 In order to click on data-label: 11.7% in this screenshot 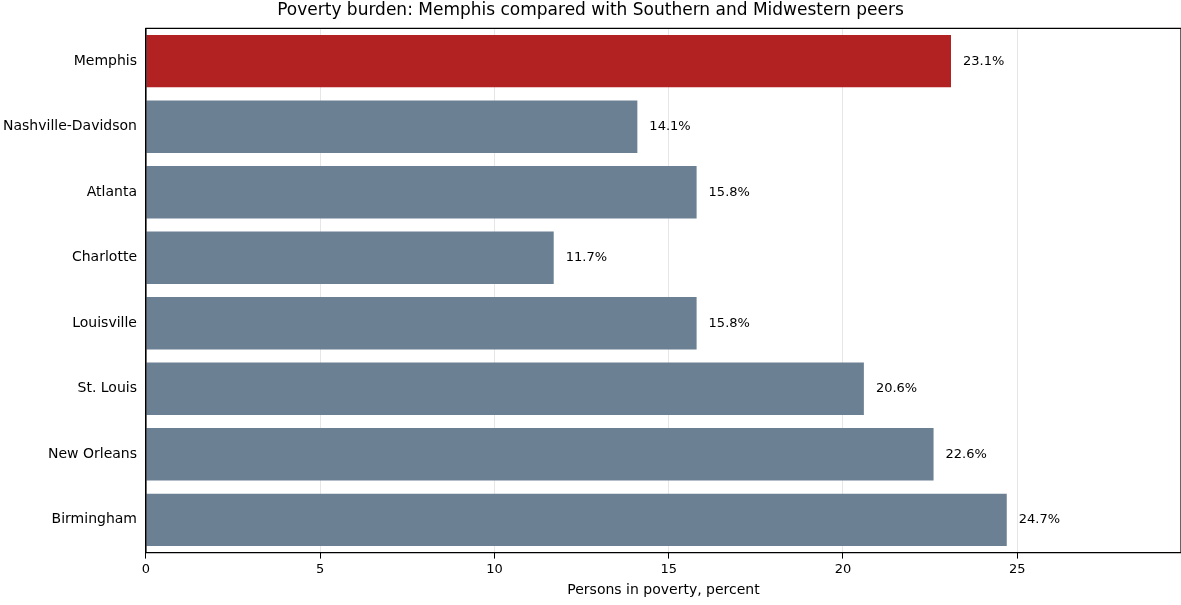, I will do `click(586, 257)`.